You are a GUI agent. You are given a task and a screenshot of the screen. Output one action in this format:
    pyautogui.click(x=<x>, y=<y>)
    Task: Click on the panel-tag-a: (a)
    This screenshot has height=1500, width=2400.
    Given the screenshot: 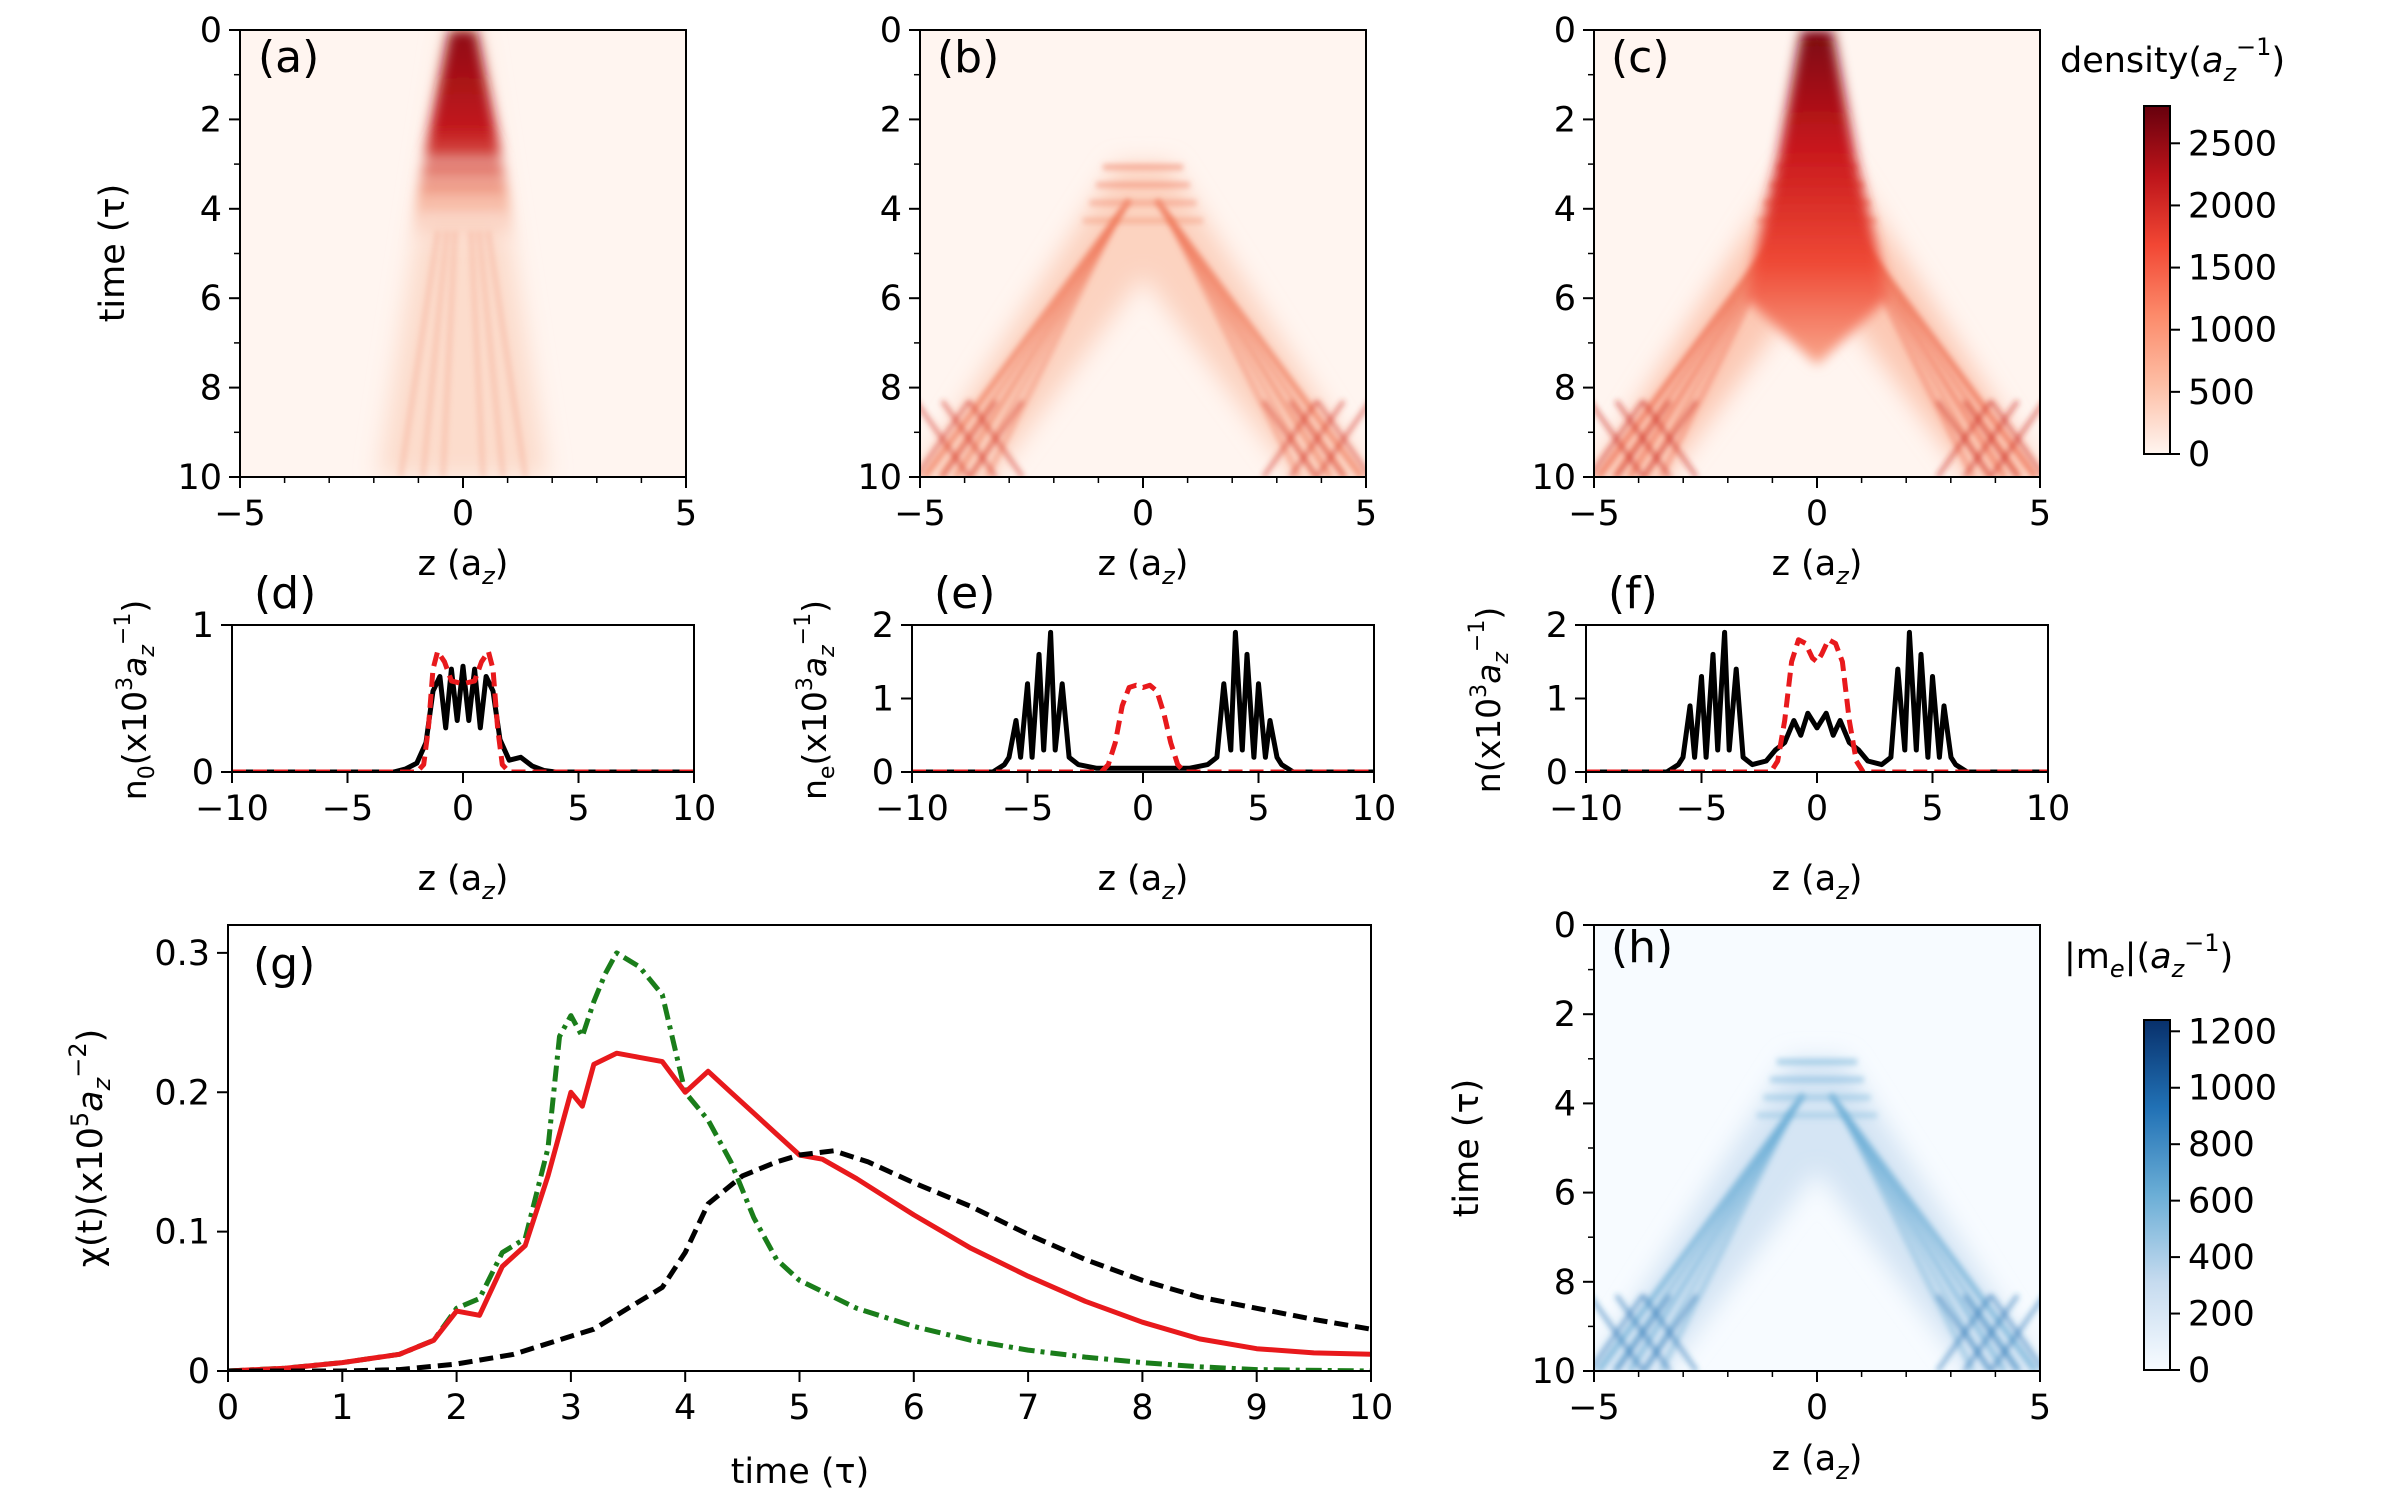 What is the action you would take?
    pyautogui.click(x=288, y=57)
    